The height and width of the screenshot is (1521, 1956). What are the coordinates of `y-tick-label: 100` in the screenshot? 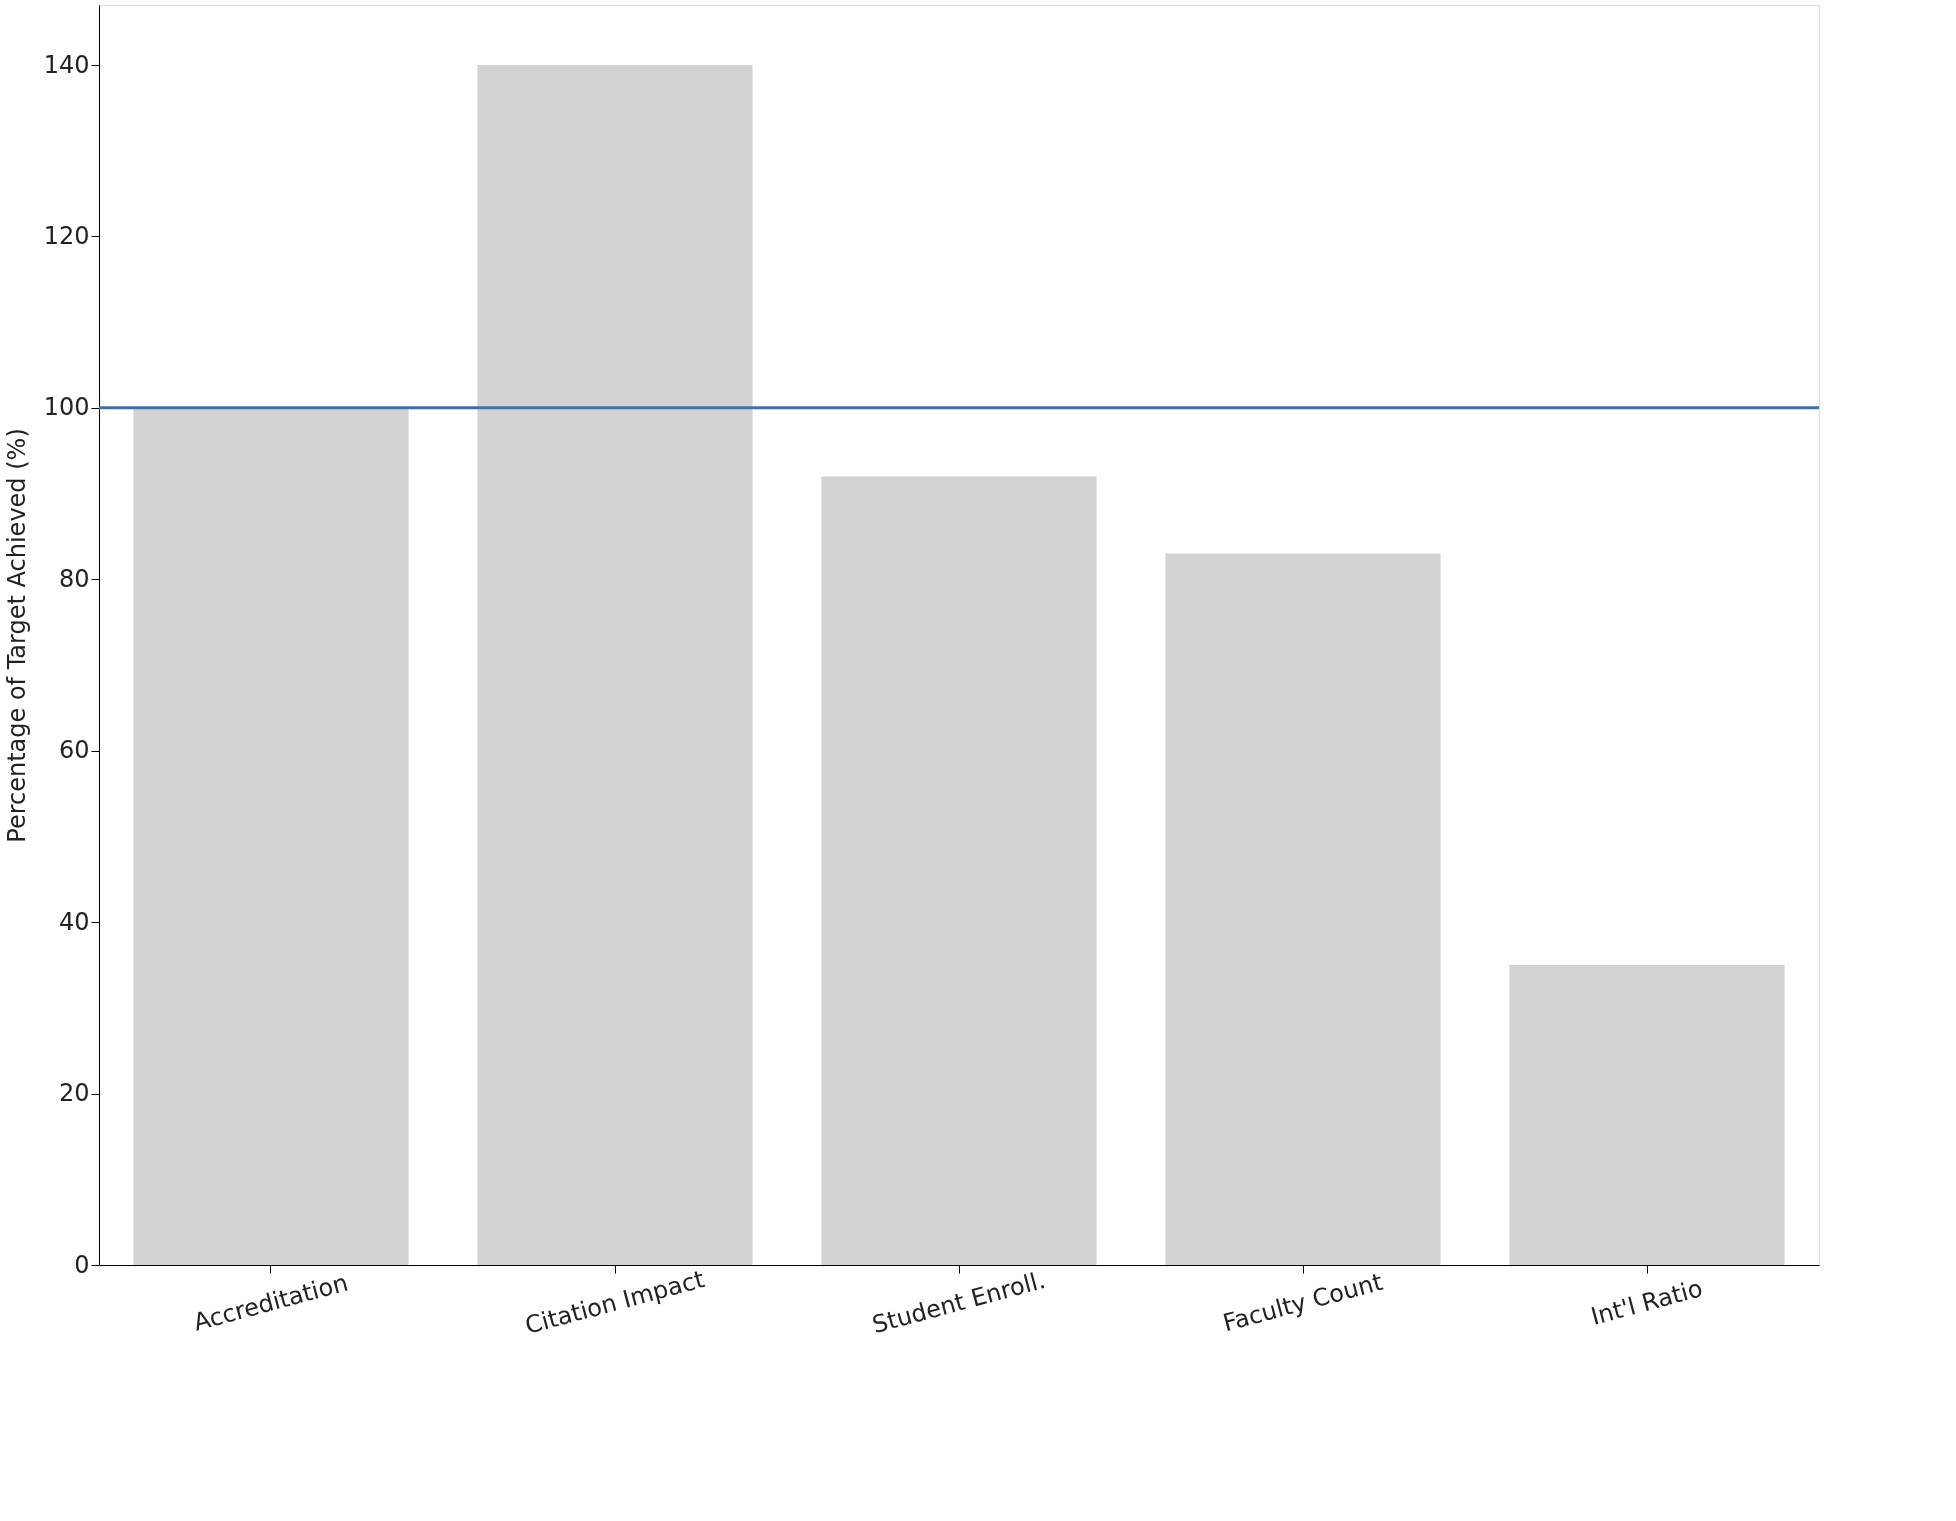 It's located at (66, 407).